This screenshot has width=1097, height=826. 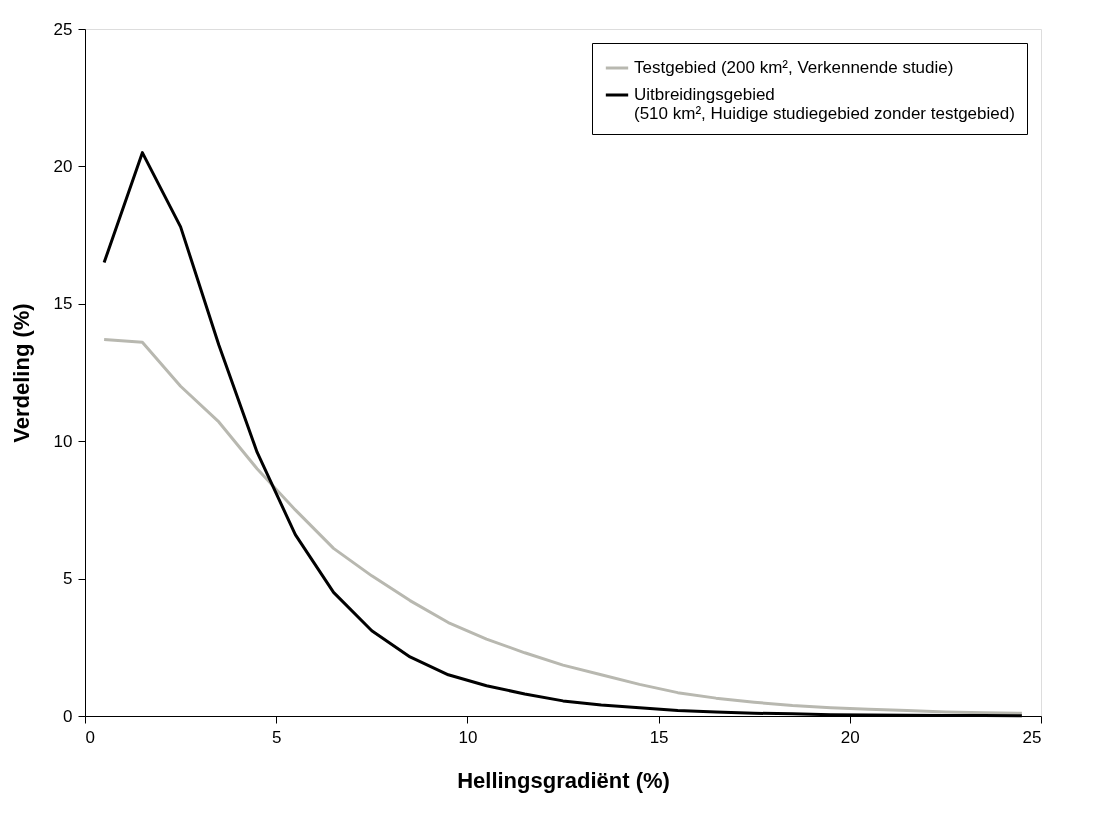 What do you see at coordinates (850, 737) in the screenshot?
I see `x-tick-label: 20` at bounding box center [850, 737].